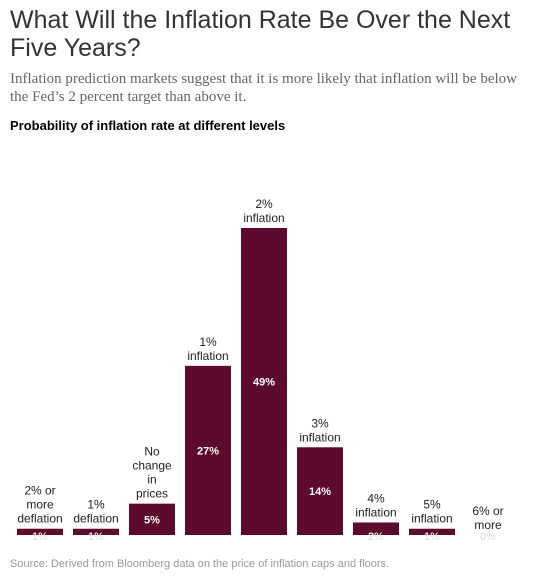 The image size is (536, 582). I want to click on category-label: 1% inflation, so click(207, 349).